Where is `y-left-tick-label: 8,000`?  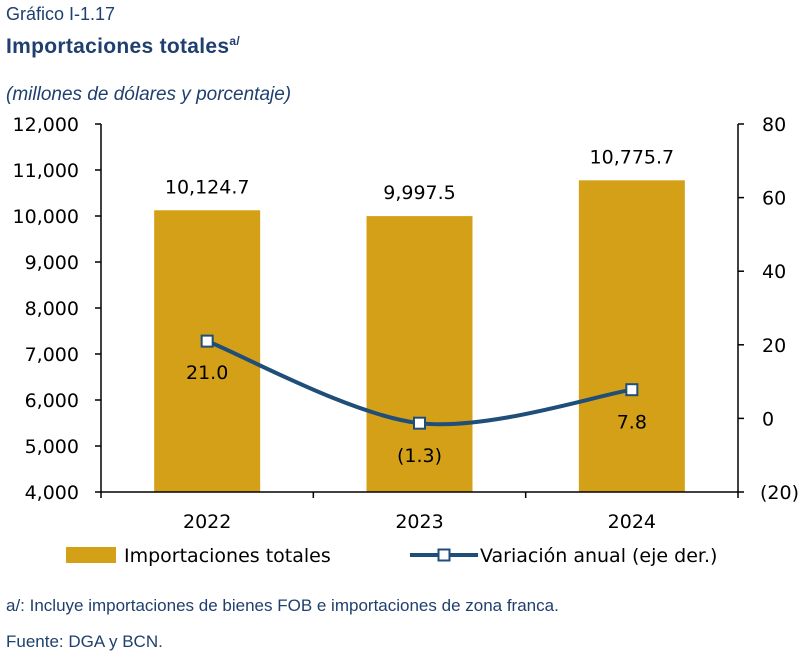 y-left-tick-label: 8,000 is located at coordinates (52, 309).